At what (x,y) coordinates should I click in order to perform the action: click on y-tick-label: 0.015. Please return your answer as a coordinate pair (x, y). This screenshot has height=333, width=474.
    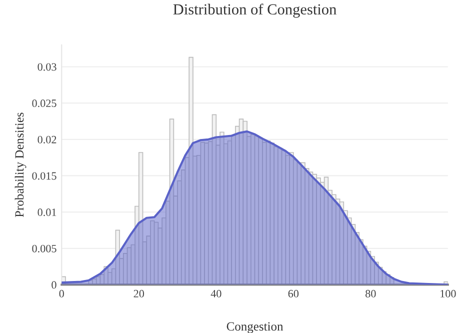
    Looking at the image, I should click on (44, 176).